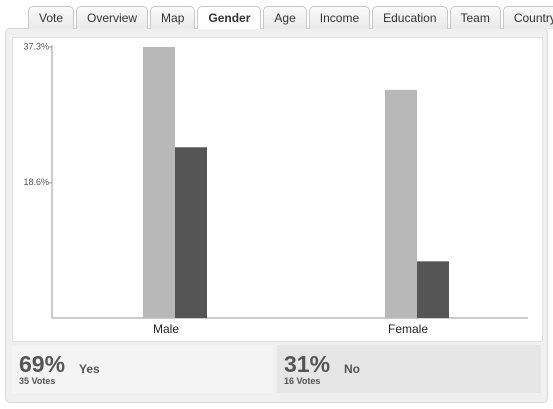 This screenshot has width=553, height=409. Describe the element at coordinates (42, 364) in the screenshot. I see `percent: 69%` at that location.